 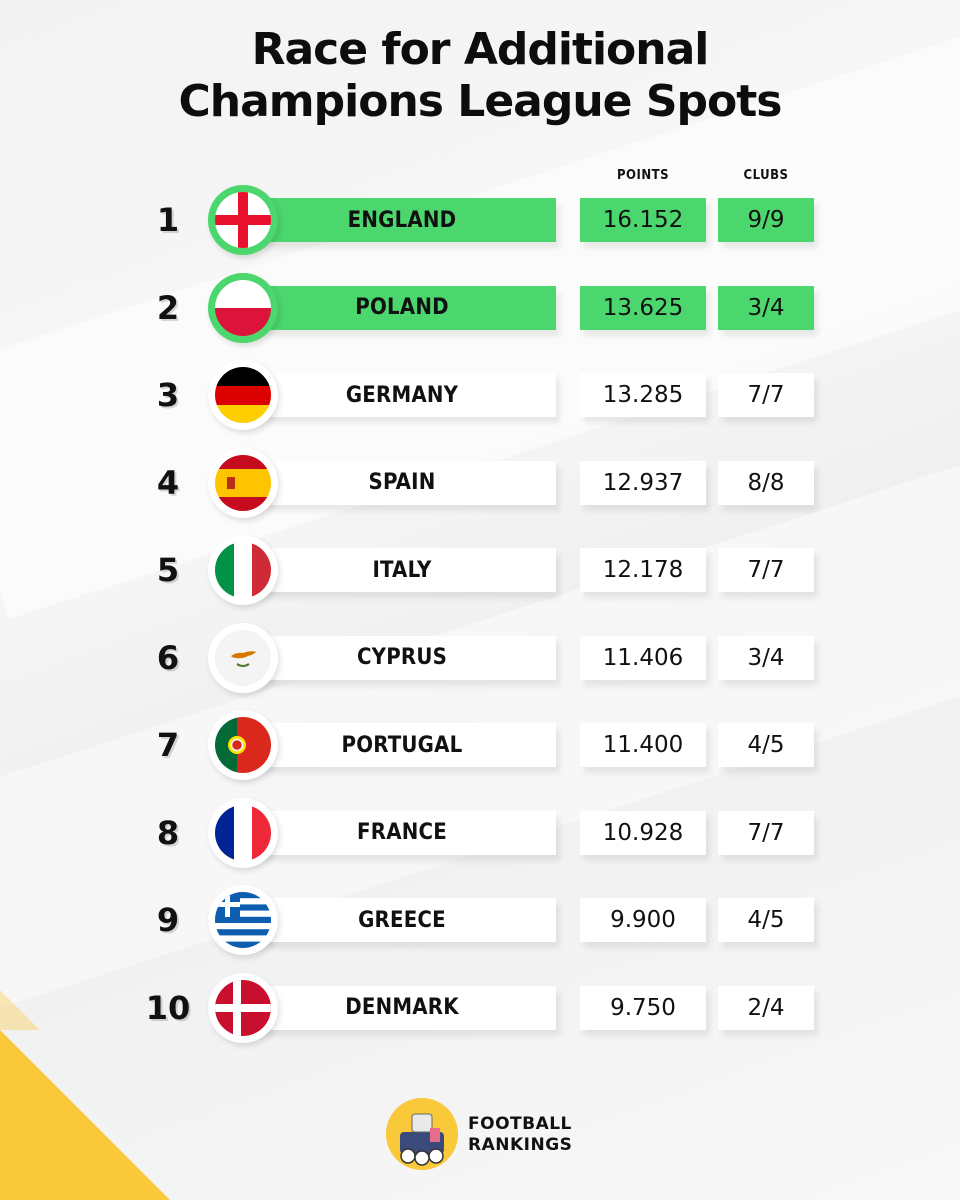 What do you see at coordinates (643, 745) in the screenshot?
I see `points-value: 11.400` at bounding box center [643, 745].